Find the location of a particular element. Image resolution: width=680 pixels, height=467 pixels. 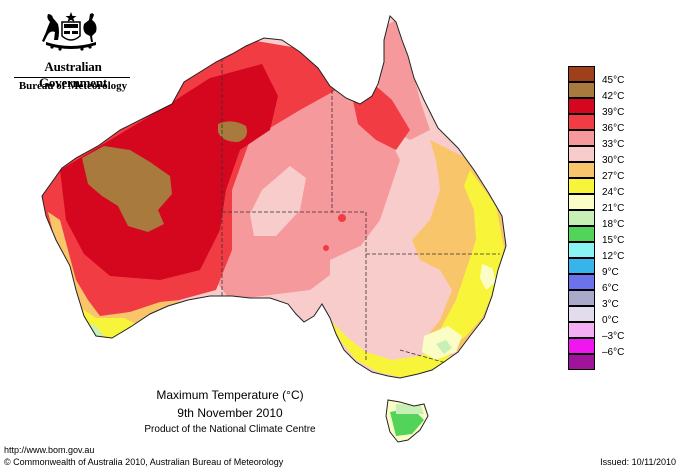

temp-band-18-alps is located at coordinates (444, 347).